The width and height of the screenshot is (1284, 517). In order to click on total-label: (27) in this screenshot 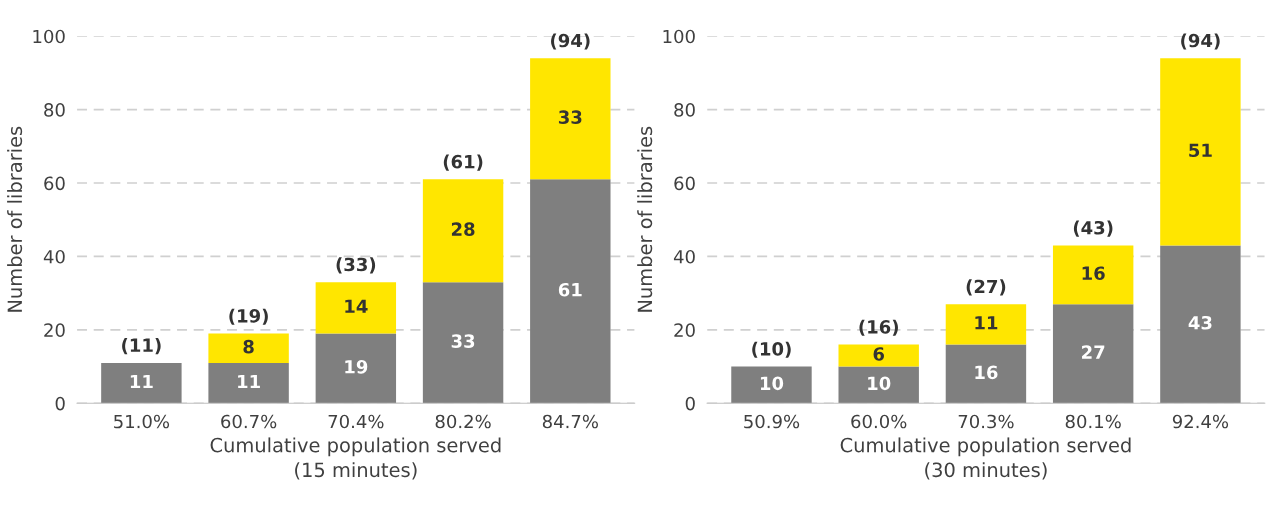, I will do `click(986, 287)`.